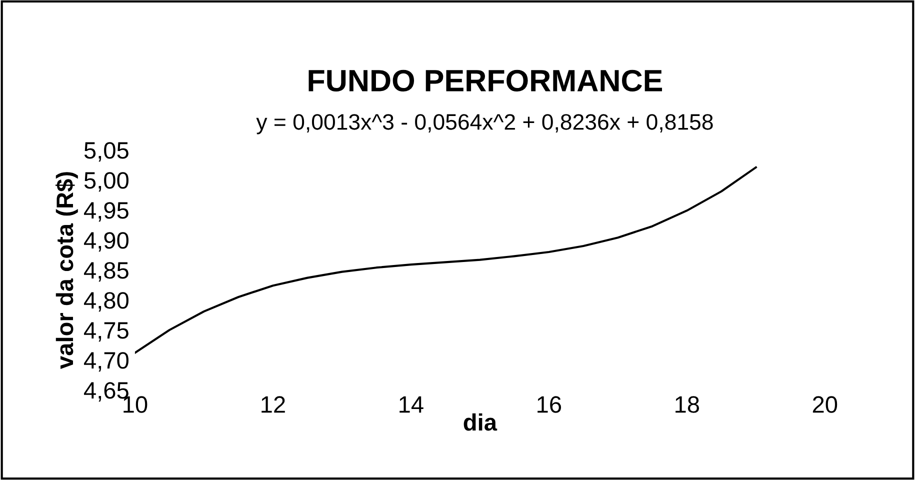  What do you see at coordinates (66, 270) in the screenshot?
I see `y-axis-title: valor da cota (R$)` at bounding box center [66, 270].